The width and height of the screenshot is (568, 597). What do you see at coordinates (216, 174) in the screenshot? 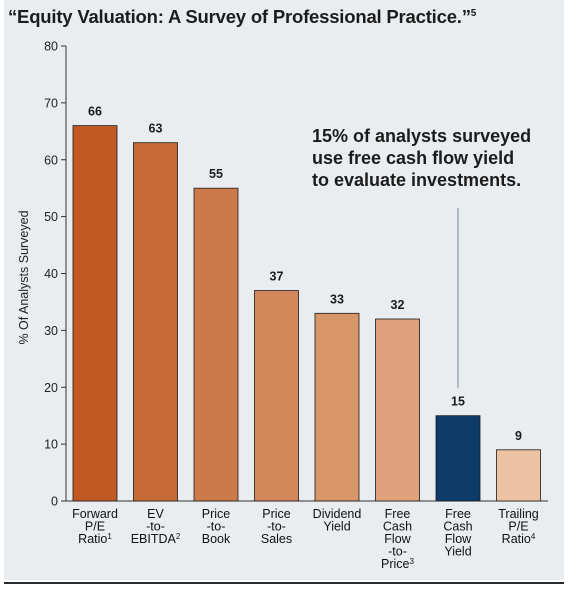
I see `bar-value-label: 55` at bounding box center [216, 174].